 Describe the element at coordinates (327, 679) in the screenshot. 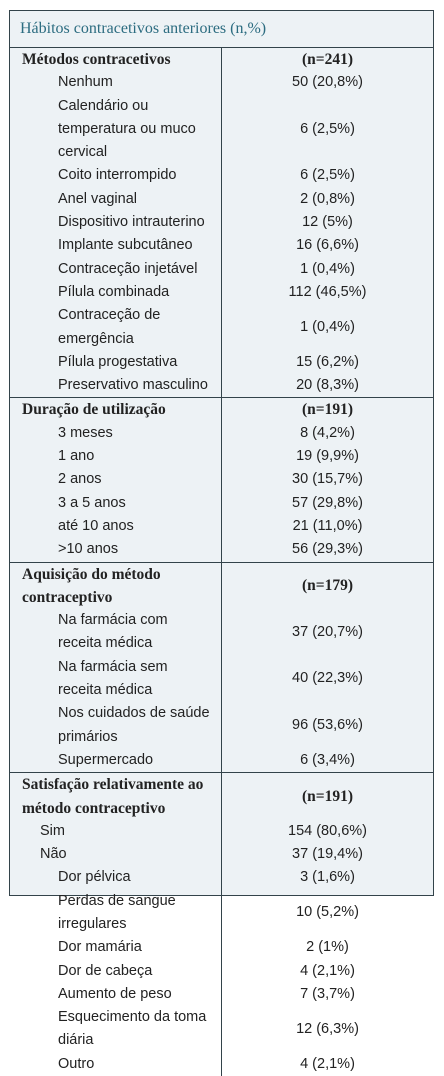

I see `row-value: 40 (22,3%)` at that location.